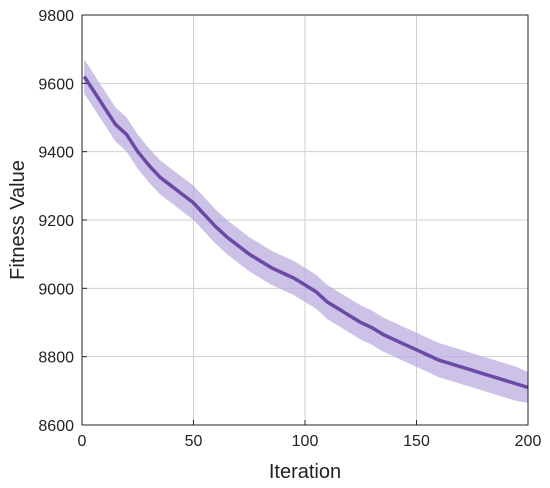 The width and height of the screenshot is (550, 488). Describe the element at coordinates (194, 441) in the screenshot. I see `x-tick-label: 50` at that location.